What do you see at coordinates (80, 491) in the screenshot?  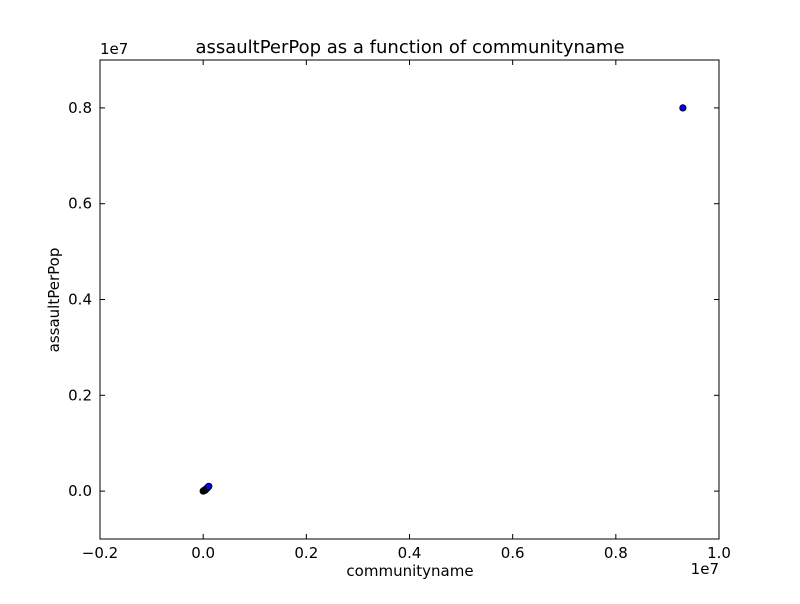 I see `y-tick-label: 0.0` at bounding box center [80, 491].